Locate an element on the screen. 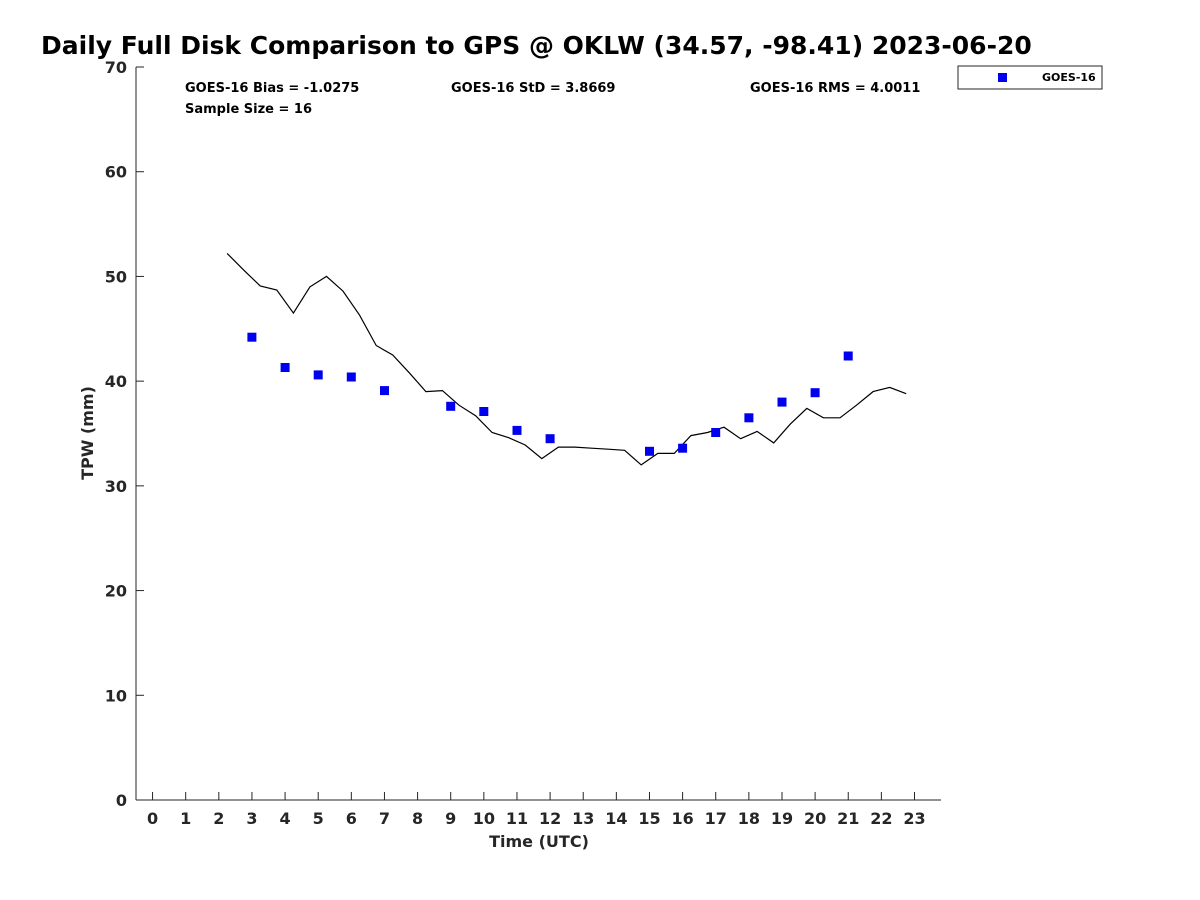  stat-sample-size: Sample Size = 16 is located at coordinates (248, 109).